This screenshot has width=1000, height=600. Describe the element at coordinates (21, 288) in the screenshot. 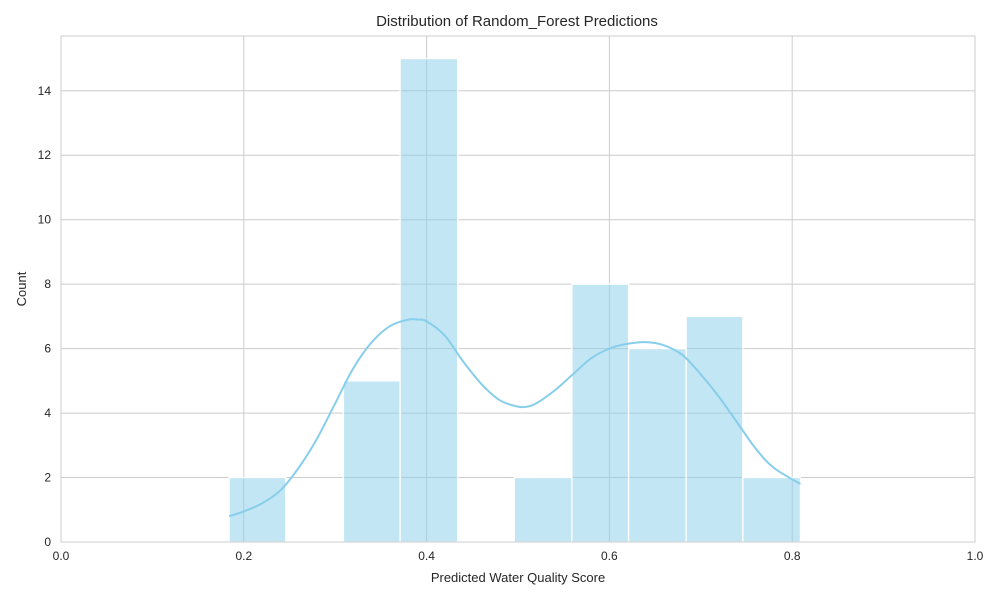

I see `y-axis-label: Count` at that location.